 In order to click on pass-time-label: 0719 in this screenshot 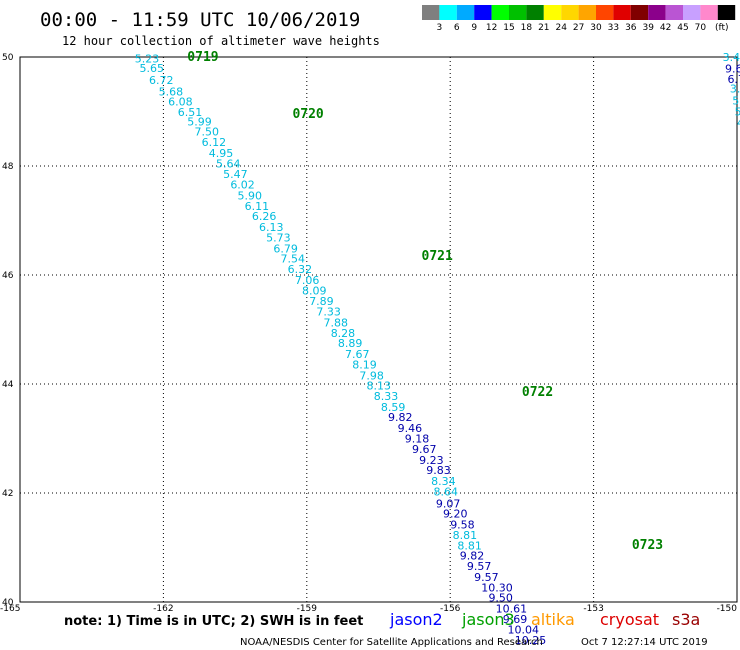, I will do `click(202, 57)`.